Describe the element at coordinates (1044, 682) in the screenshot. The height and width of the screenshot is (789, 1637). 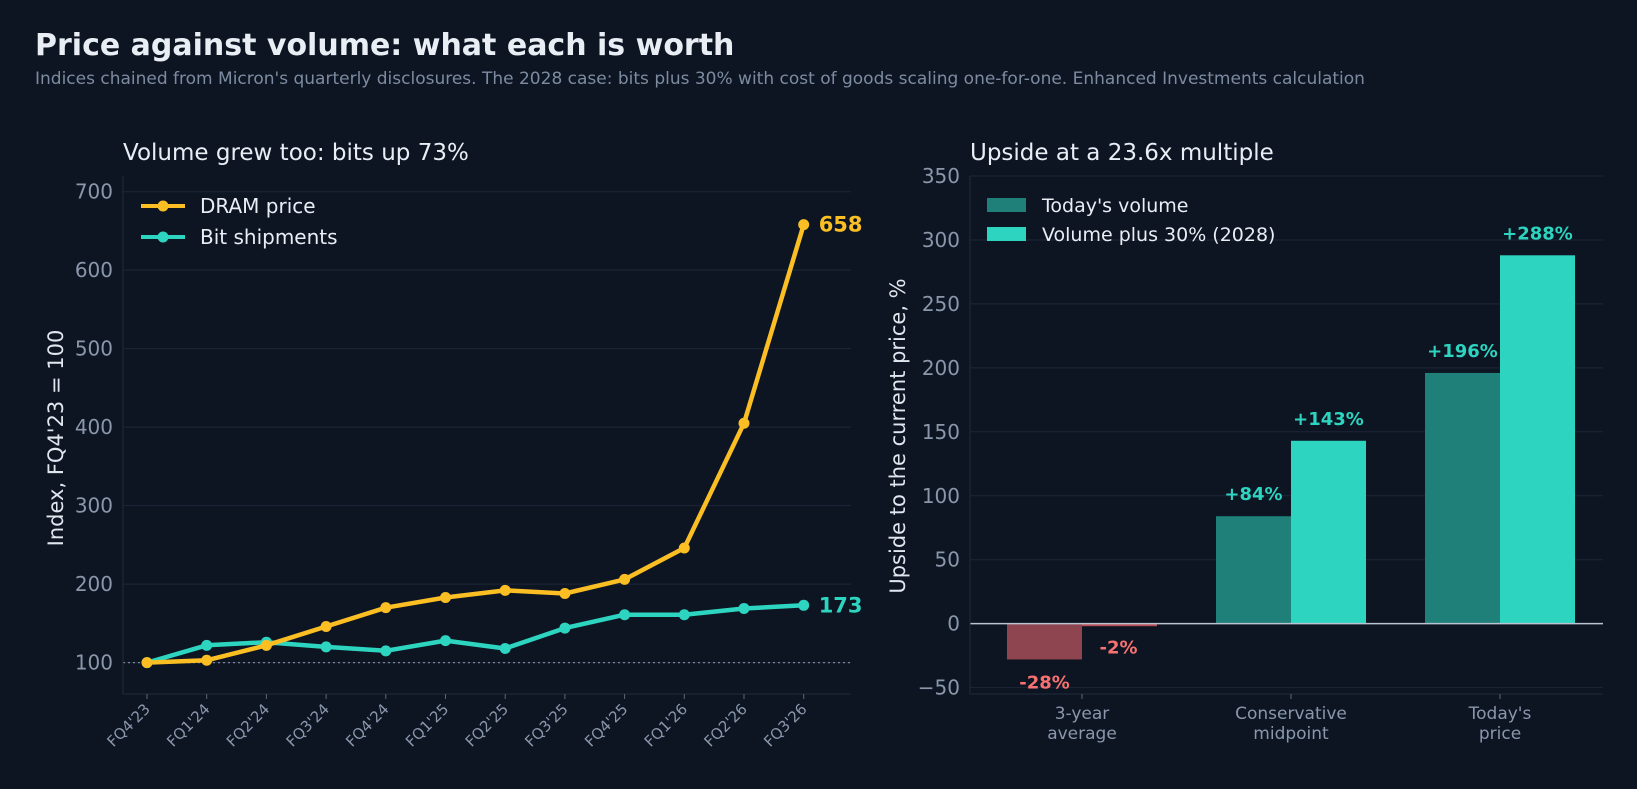
I see `bar-value-label: -28%` at that location.